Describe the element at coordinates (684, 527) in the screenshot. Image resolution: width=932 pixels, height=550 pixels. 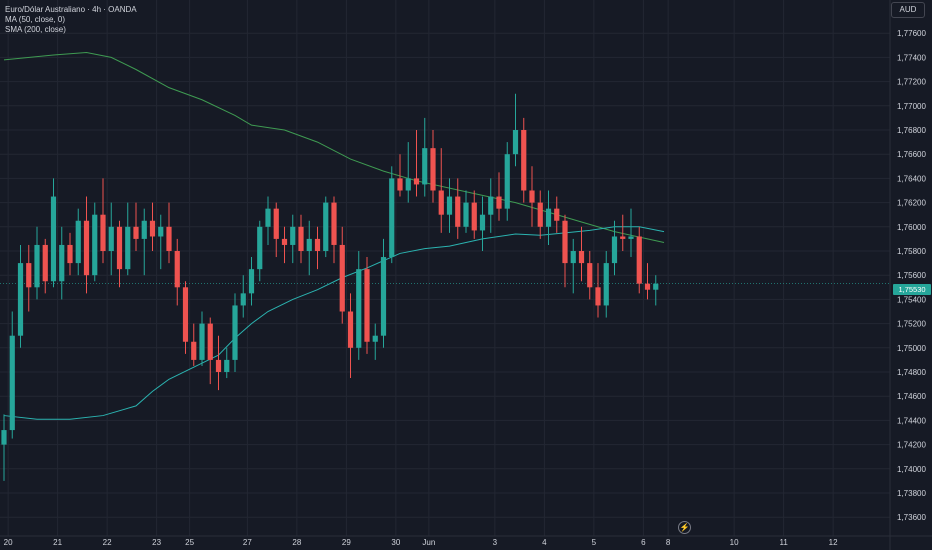
I see `flash-icon: ⚡` at that location.